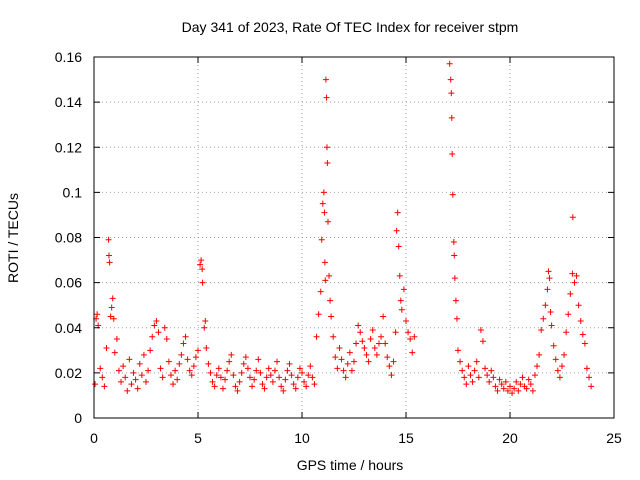 The height and width of the screenshot is (480, 640). Describe the element at coordinates (356, 438) in the screenshot. I see `x-tick-labels: 0 5 10 15 20 25` at that location.